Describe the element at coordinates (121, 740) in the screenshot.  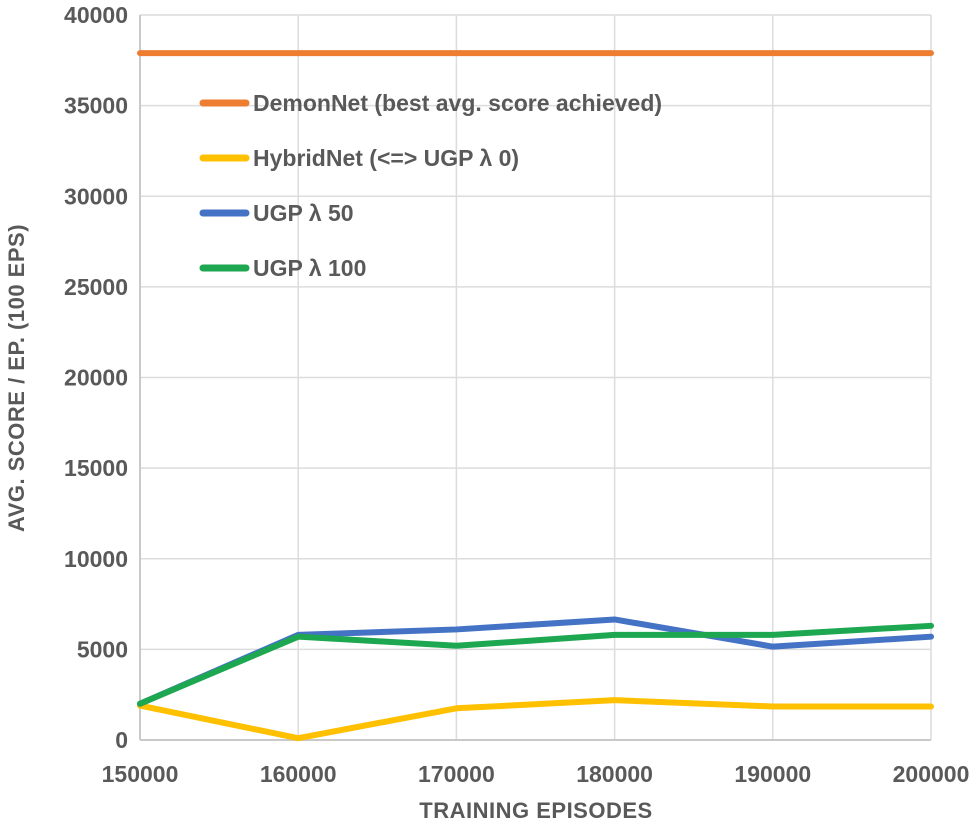
I see `y-tick-label: 0` at that location.